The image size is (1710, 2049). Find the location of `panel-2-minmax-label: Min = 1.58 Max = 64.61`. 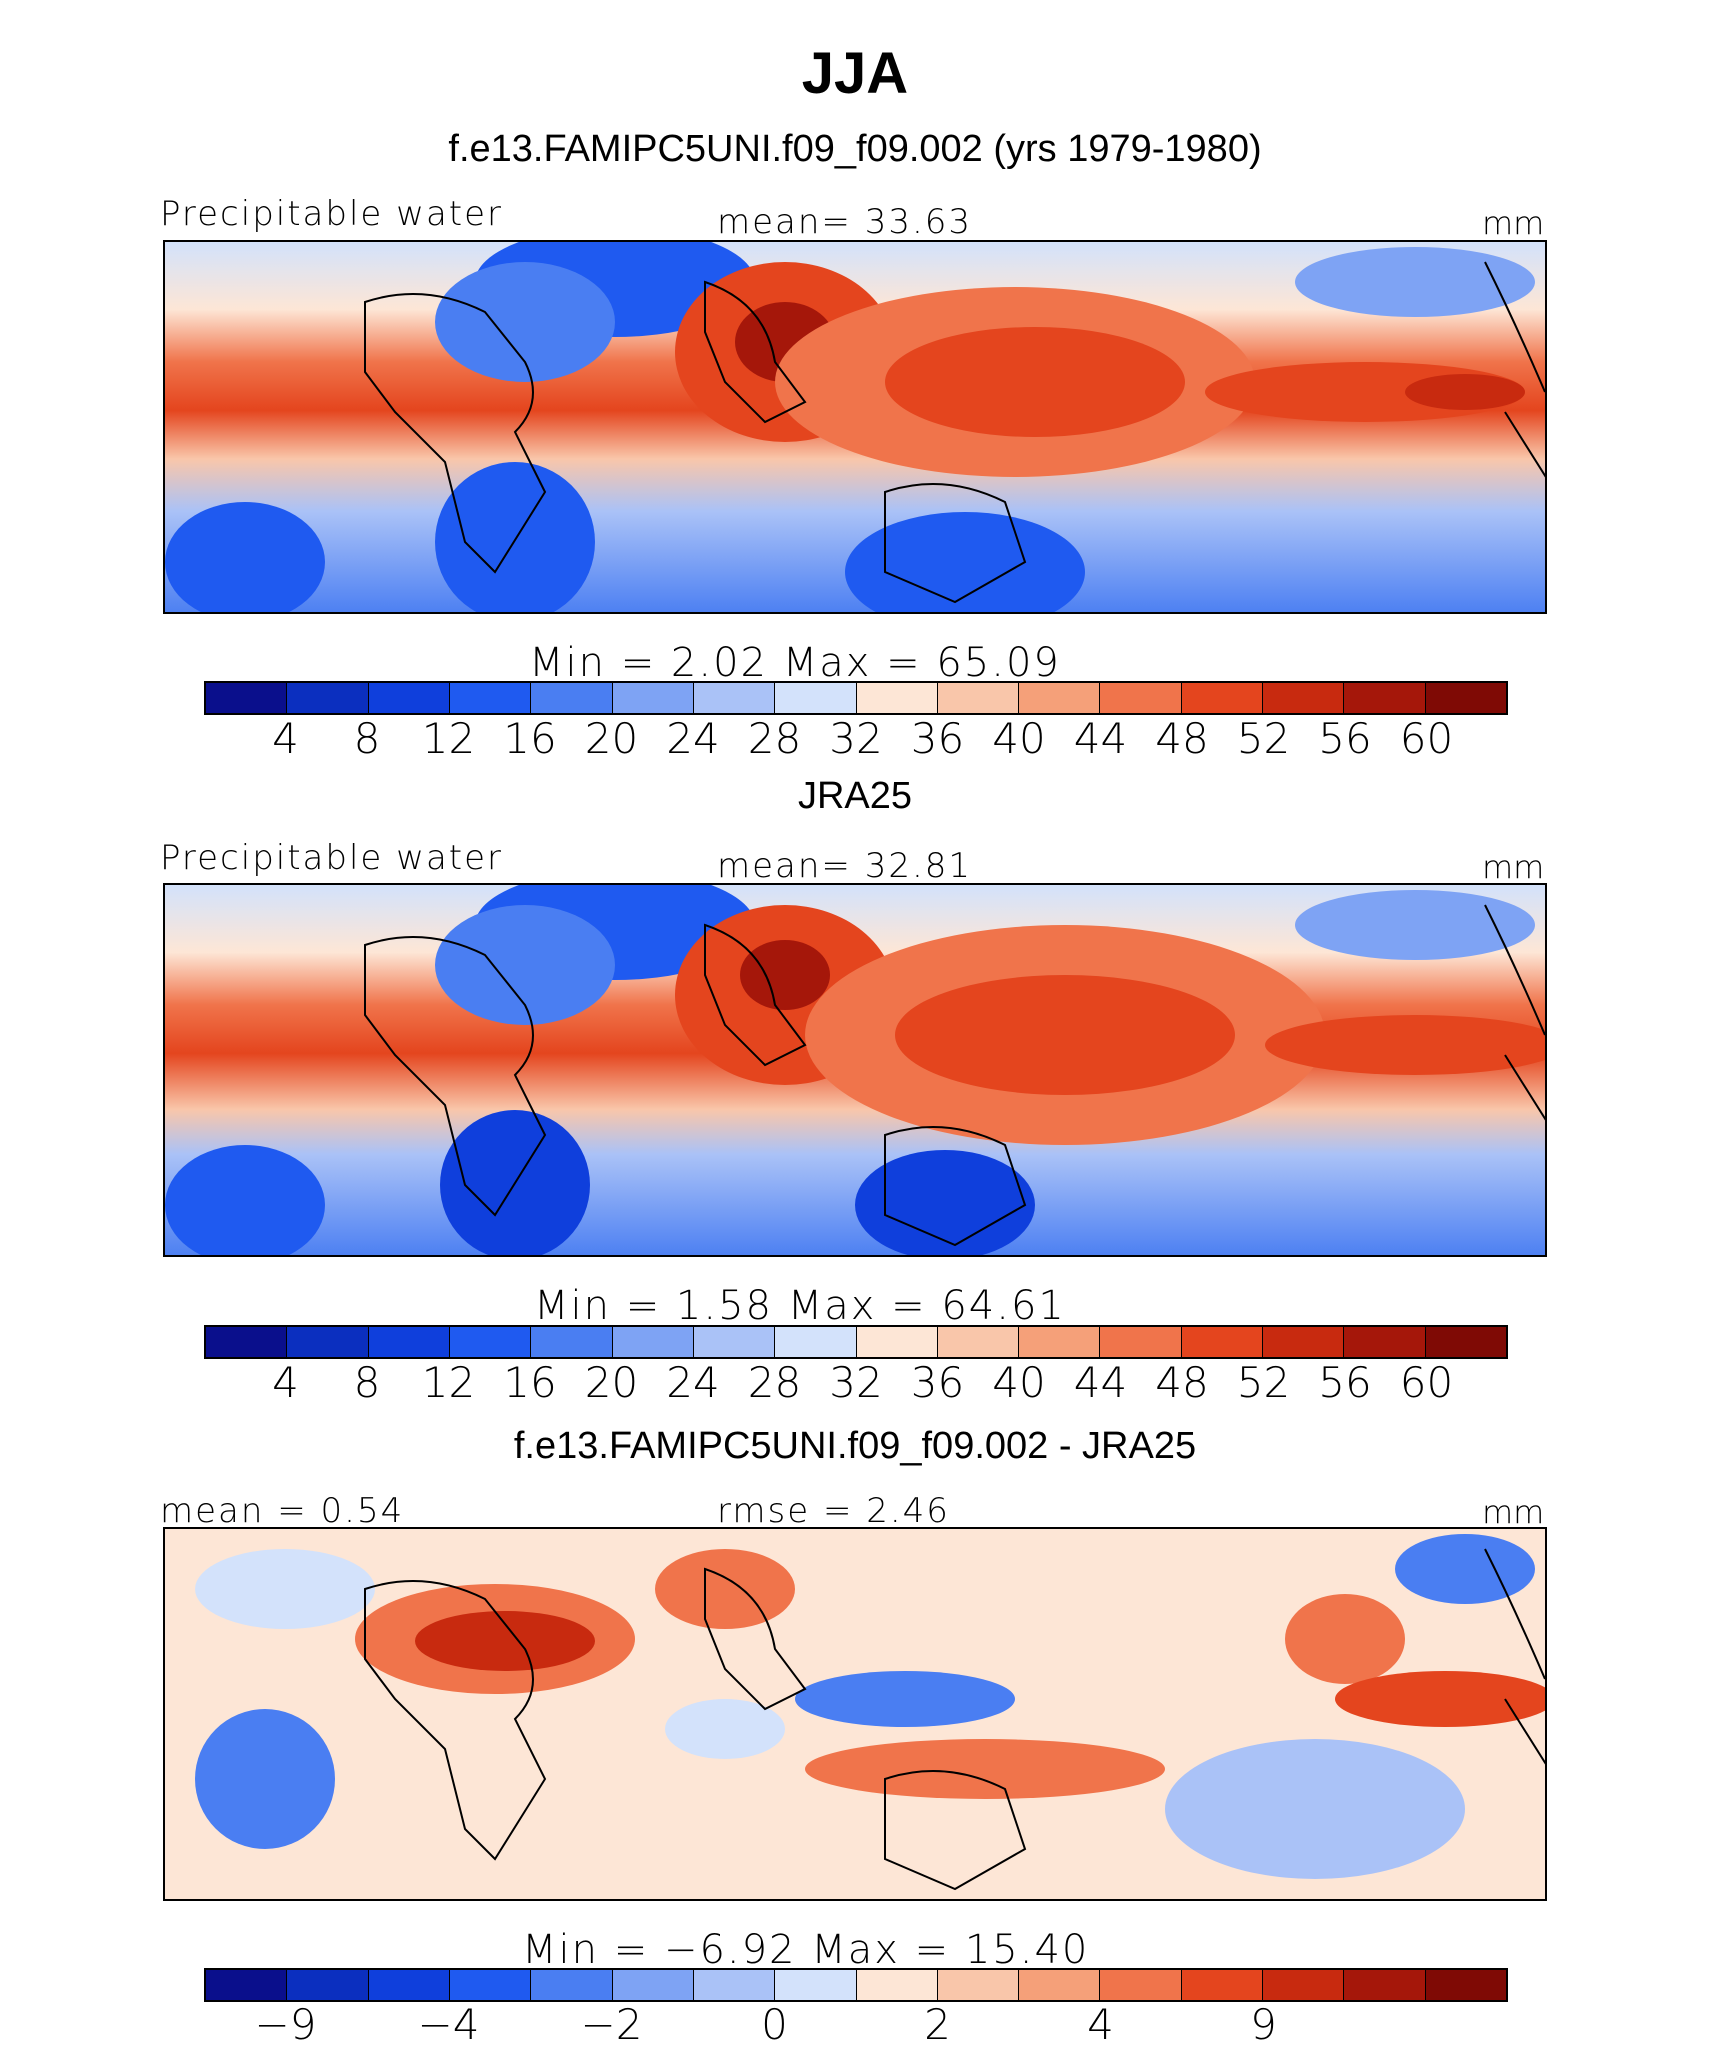

panel-2-minmax-label: Min = 1.58 Max = 64.61 is located at coordinates (800, 1306).